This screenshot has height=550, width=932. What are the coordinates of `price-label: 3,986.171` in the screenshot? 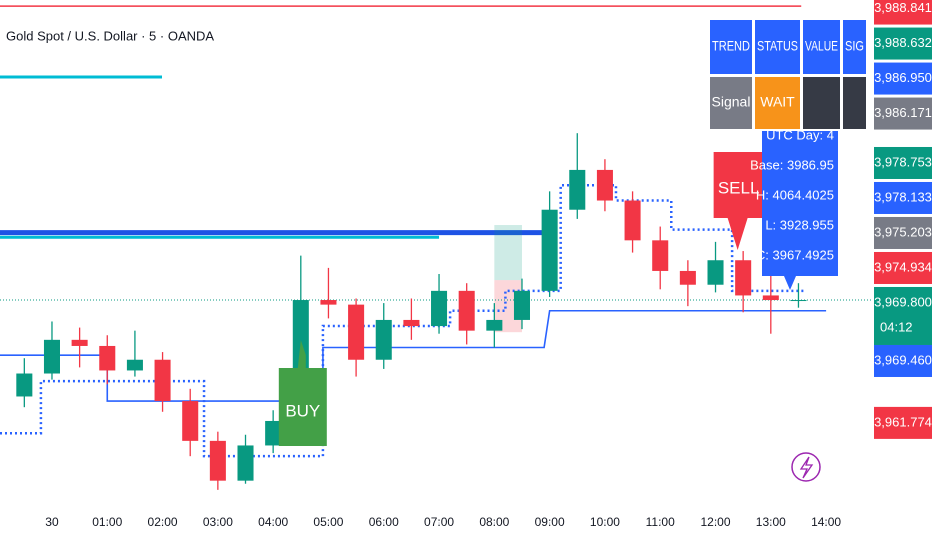 It's located at (903, 113).